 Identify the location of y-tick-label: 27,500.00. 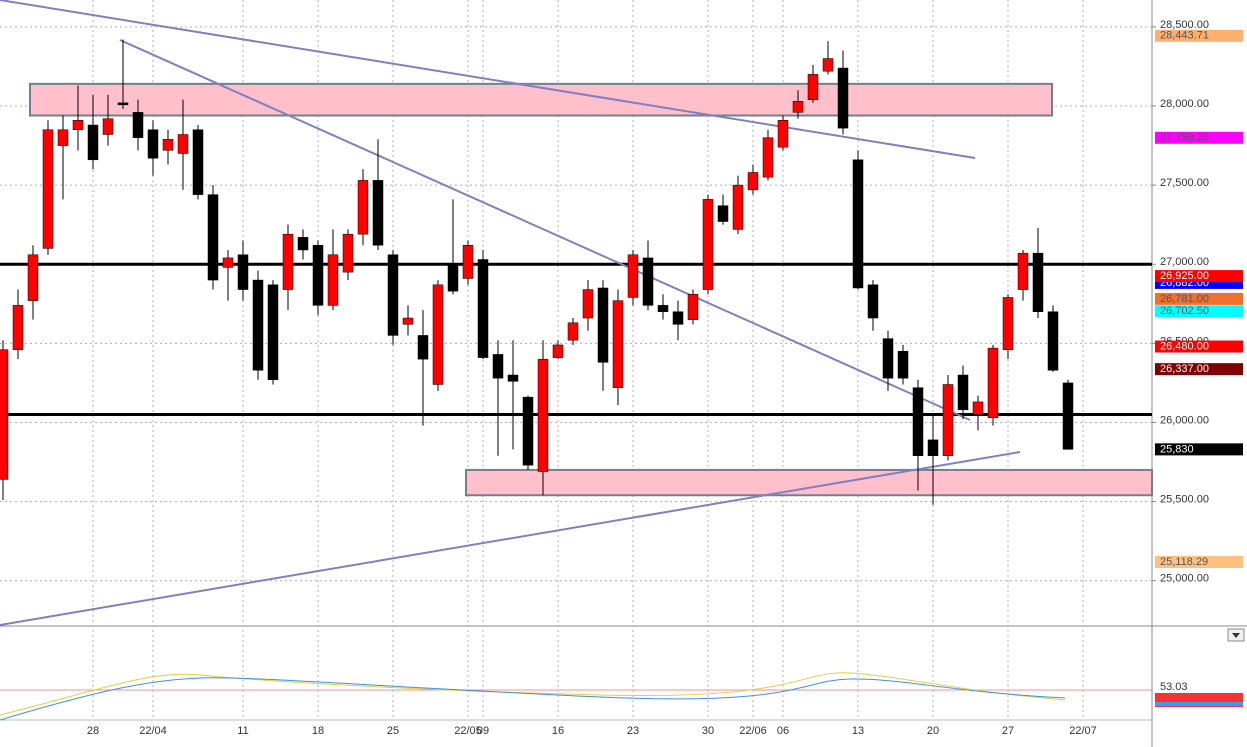
(1184, 183).